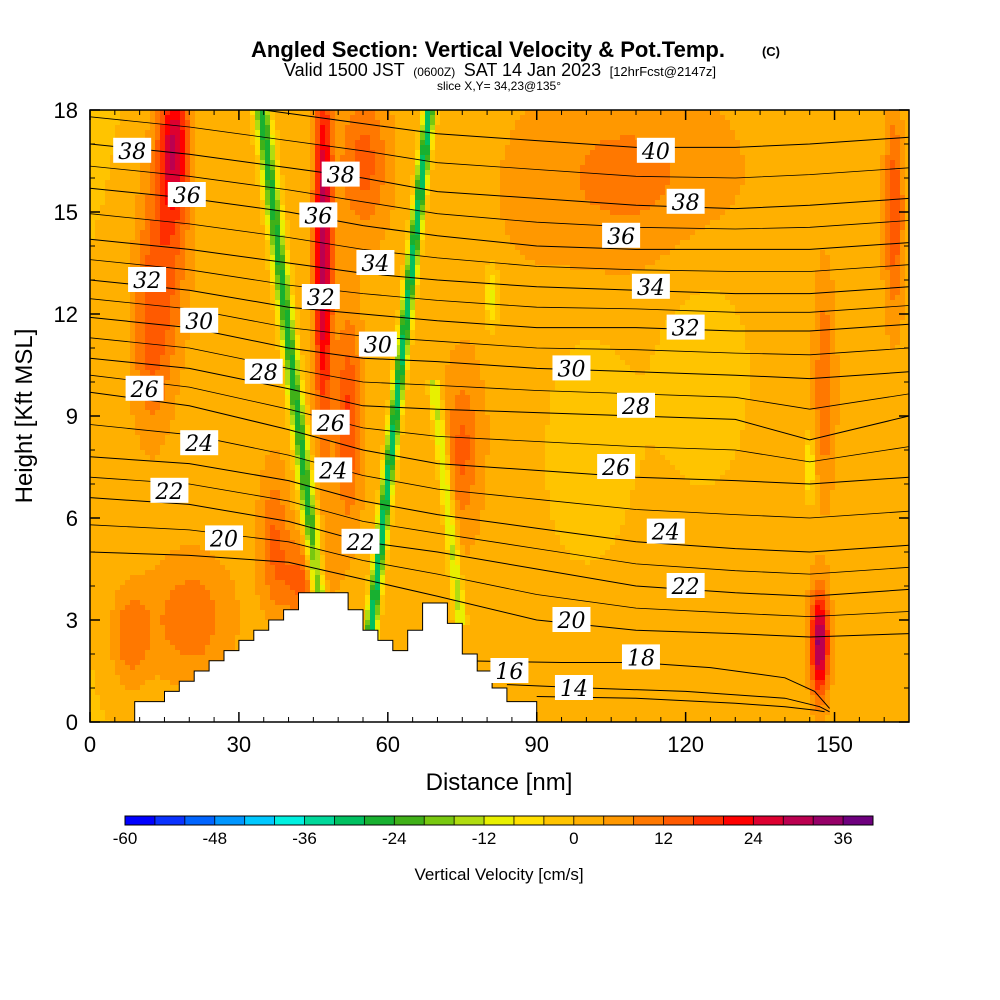 The width and height of the screenshot is (1000, 1000). I want to click on contour-label-text: 34, so click(375, 264).